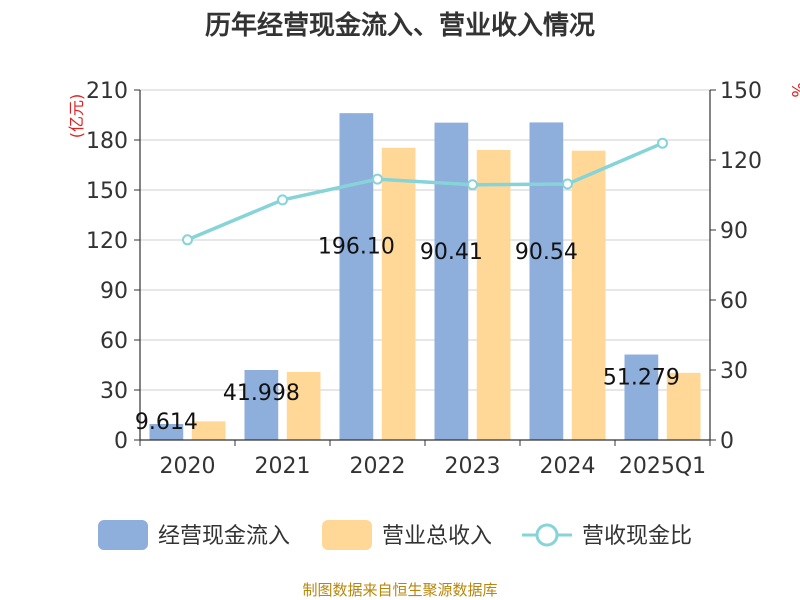 The width and height of the screenshot is (800, 600). What do you see at coordinates (166, 422) in the screenshot?
I see `data-label: 9.614` at bounding box center [166, 422].